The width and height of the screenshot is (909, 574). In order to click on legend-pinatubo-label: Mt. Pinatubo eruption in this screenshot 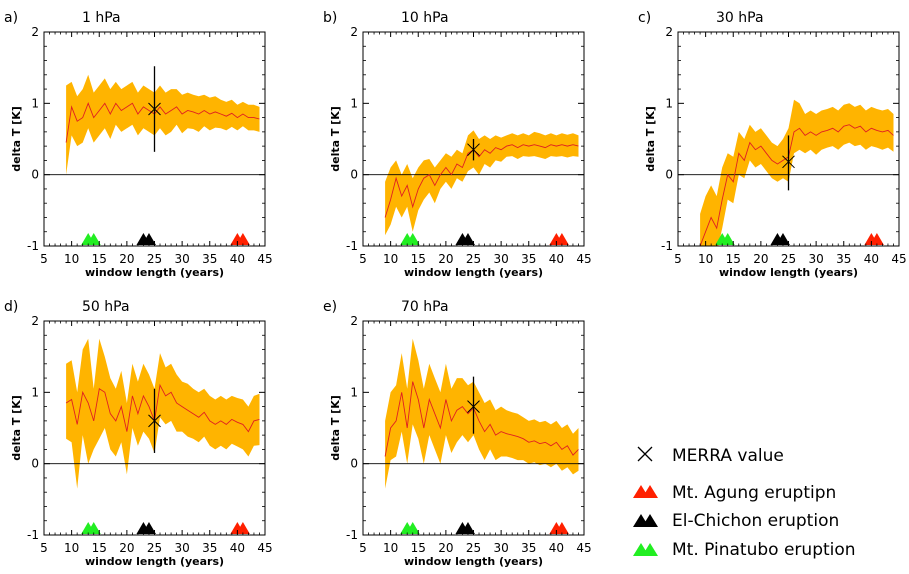, I will do `click(764, 550)`.